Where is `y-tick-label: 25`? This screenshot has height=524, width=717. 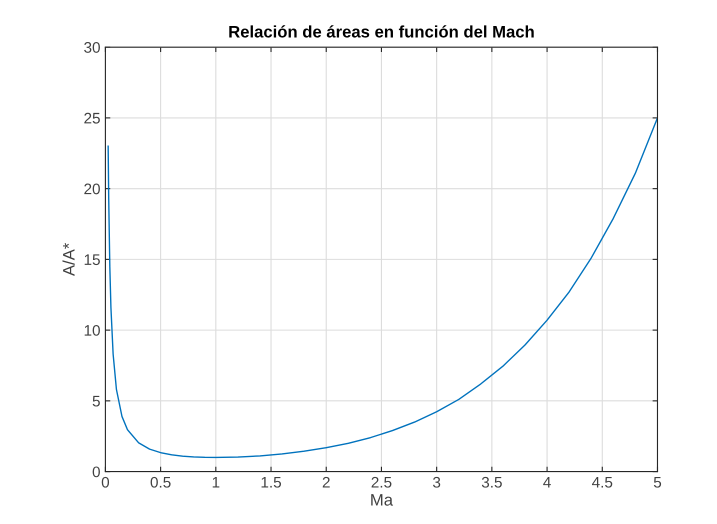 y-tick-label: 25 is located at coordinates (92, 118).